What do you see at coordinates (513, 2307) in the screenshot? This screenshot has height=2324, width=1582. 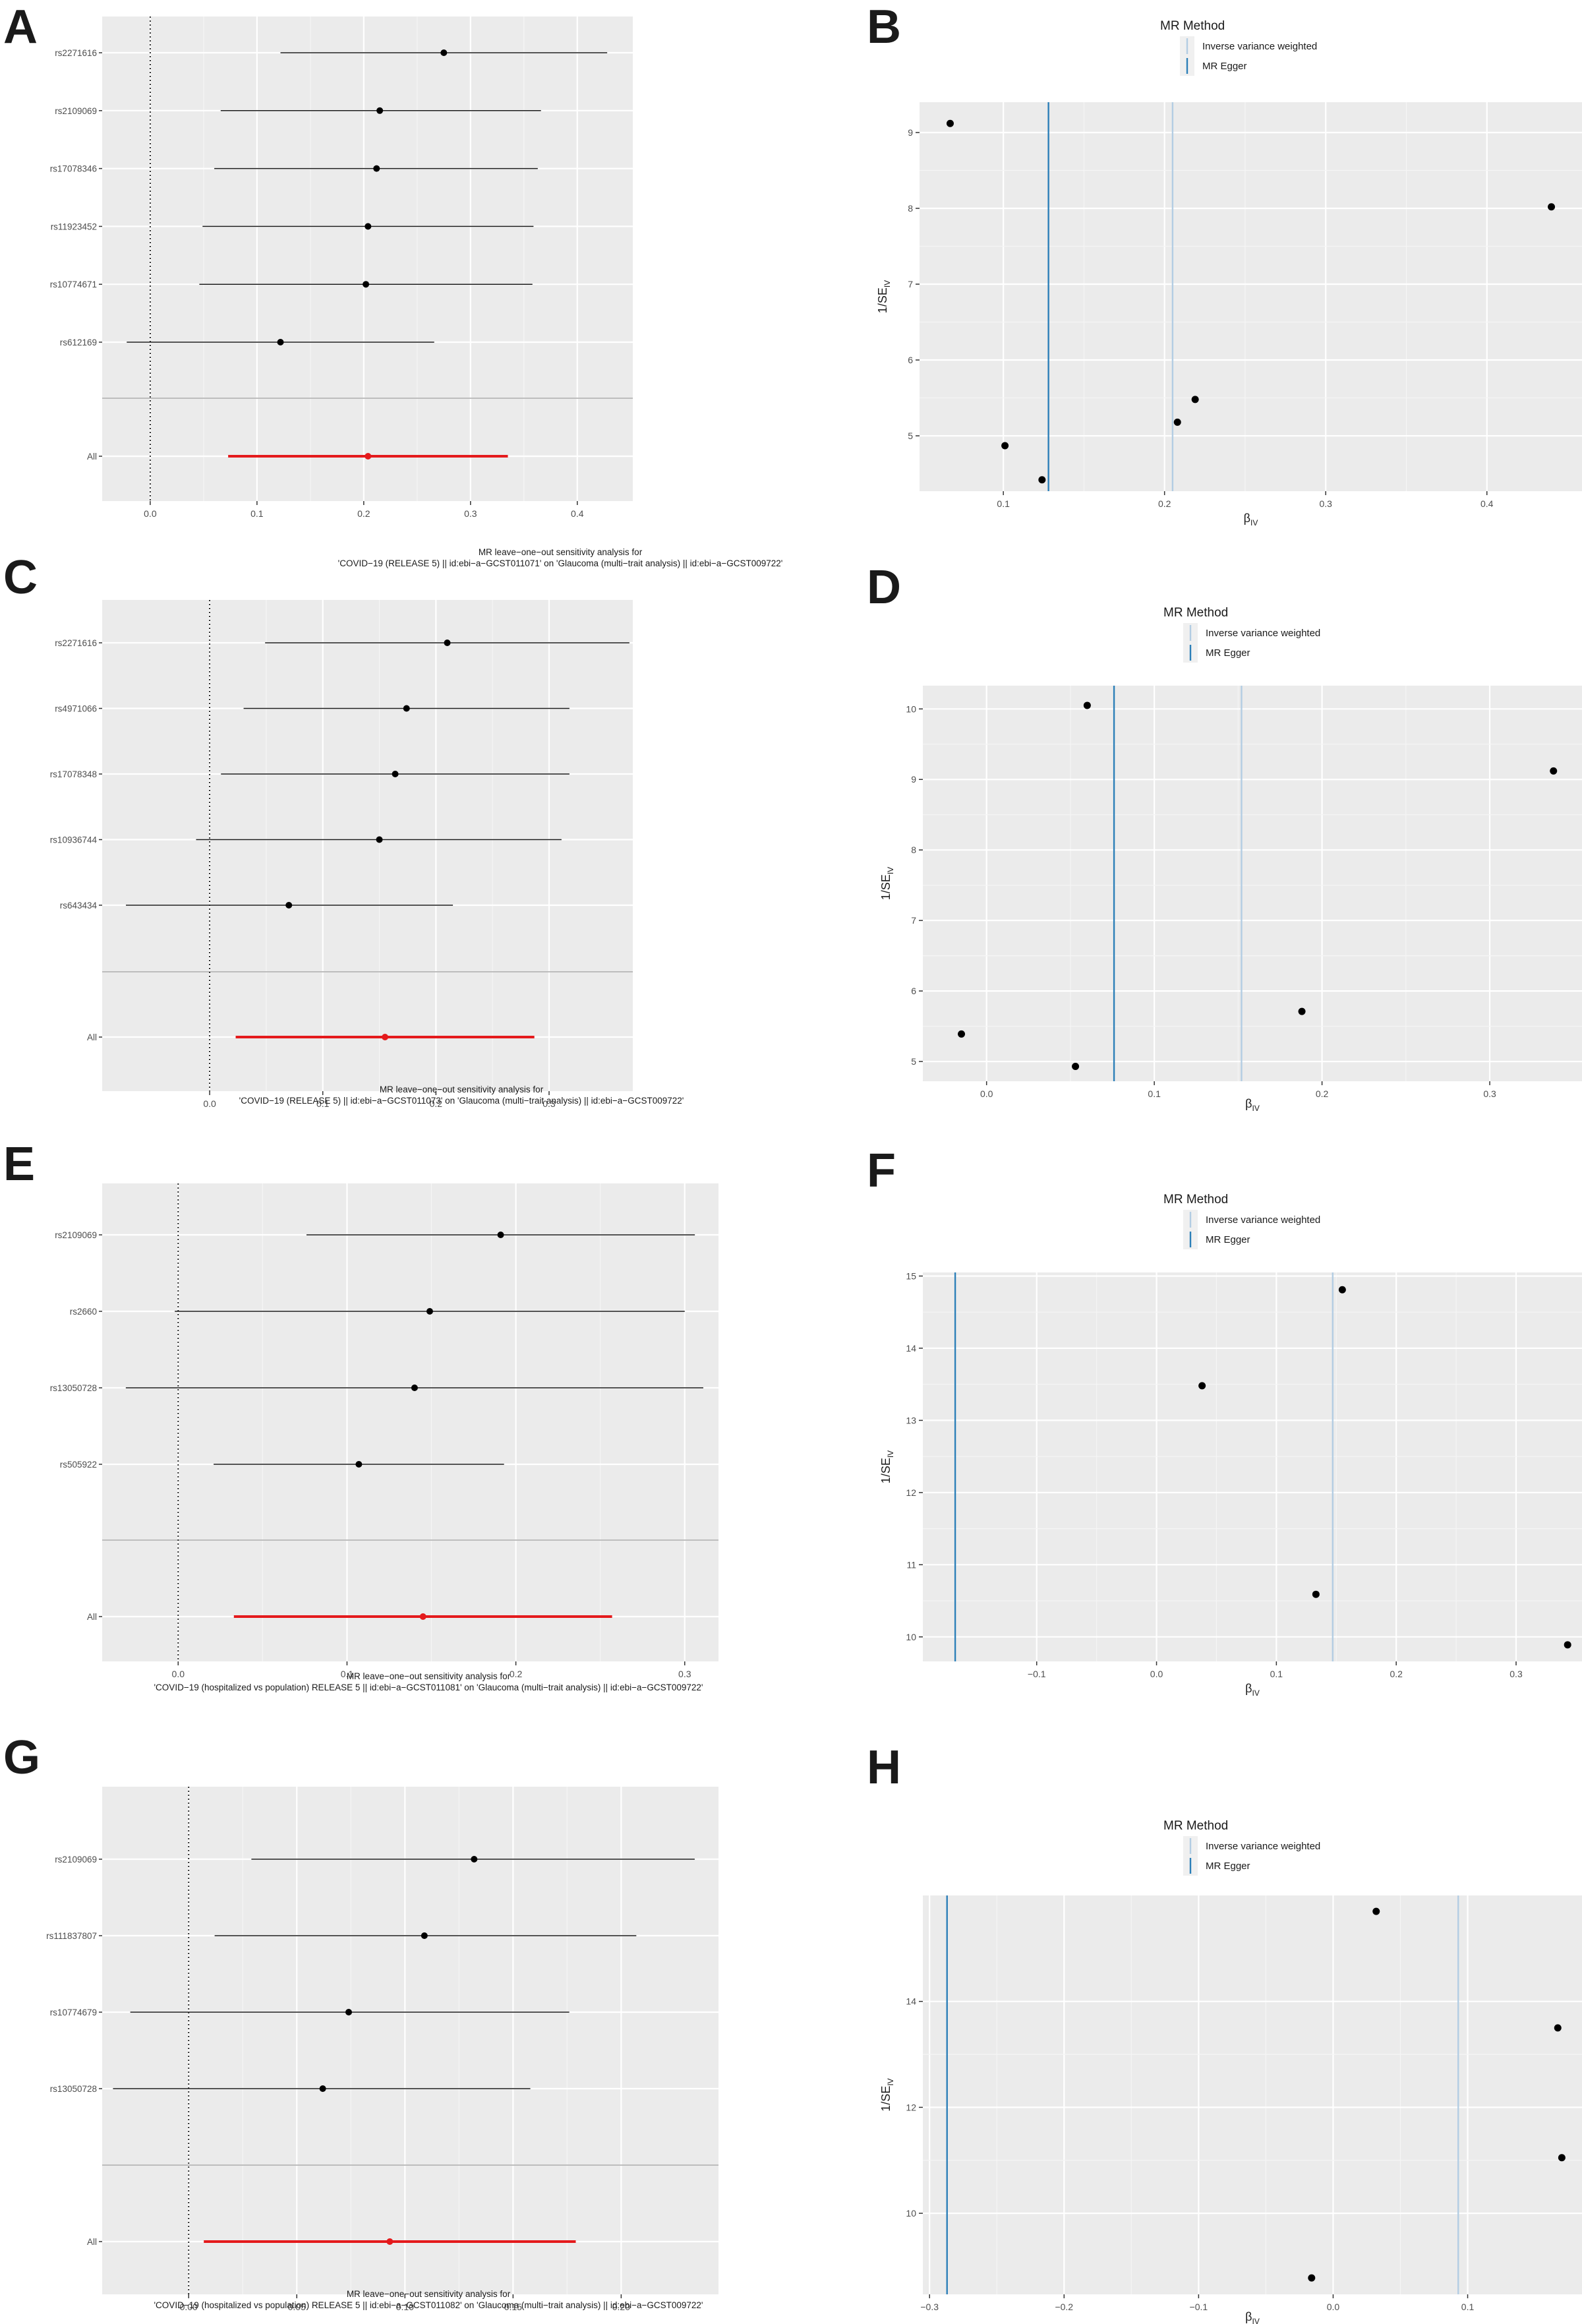 I see `x-tick-label: 0.15` at bounding box center [513, 2307].